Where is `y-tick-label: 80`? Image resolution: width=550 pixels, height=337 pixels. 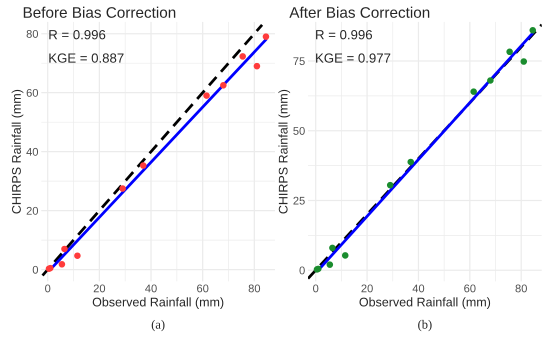
y-tick-label: 80 is located at coordinates (32, 34).